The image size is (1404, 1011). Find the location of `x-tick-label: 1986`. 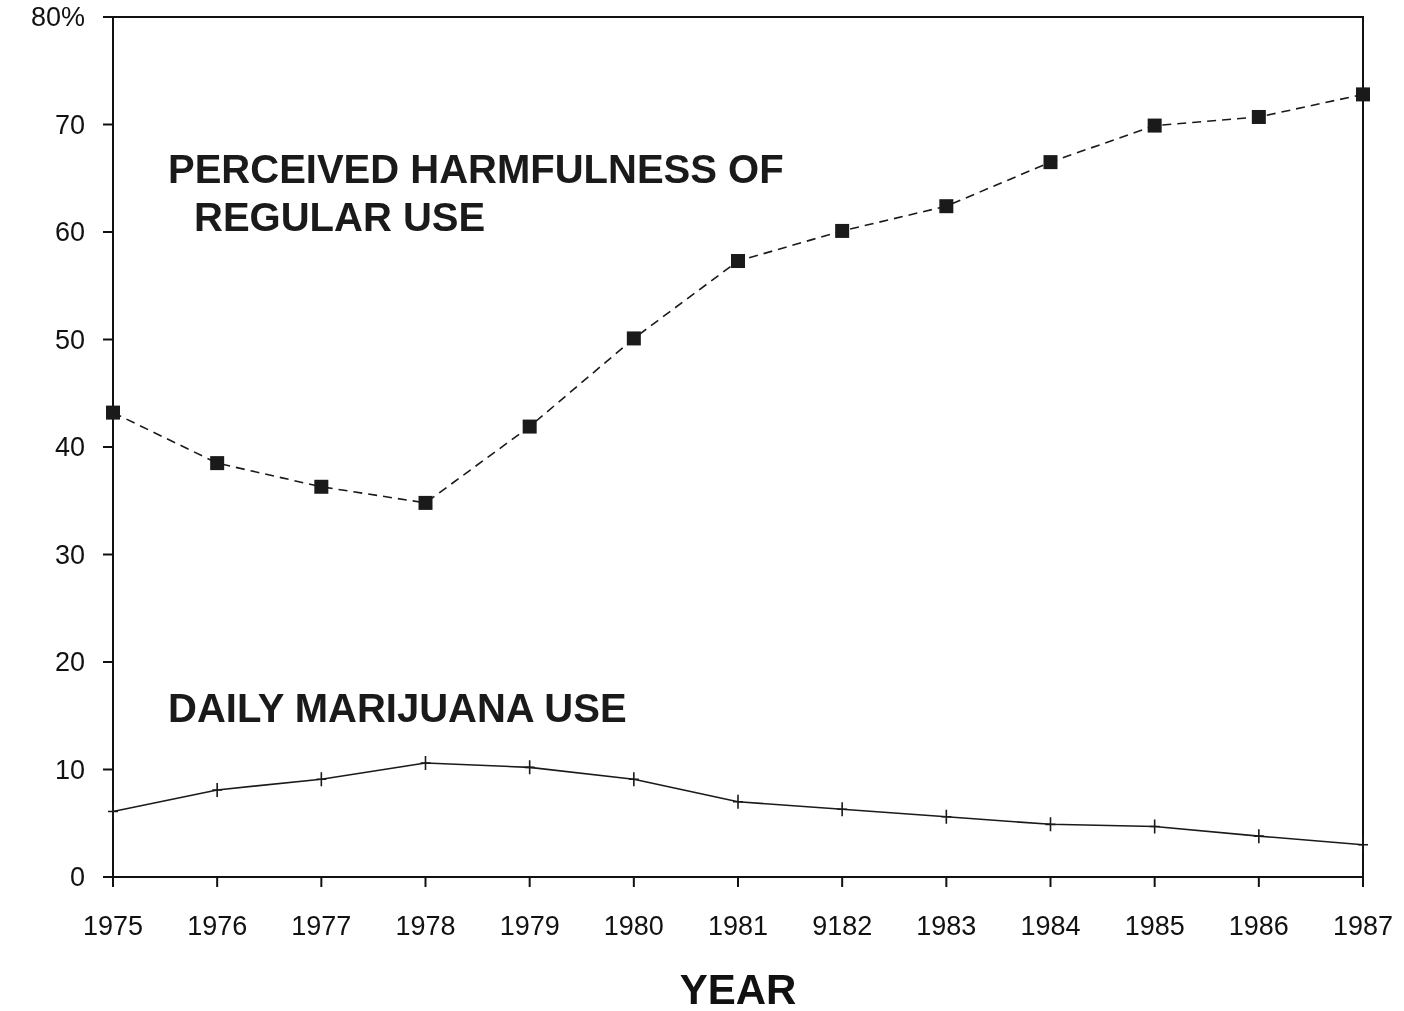

x-tick-label: 1986 is located at coordinates (1258, 926).